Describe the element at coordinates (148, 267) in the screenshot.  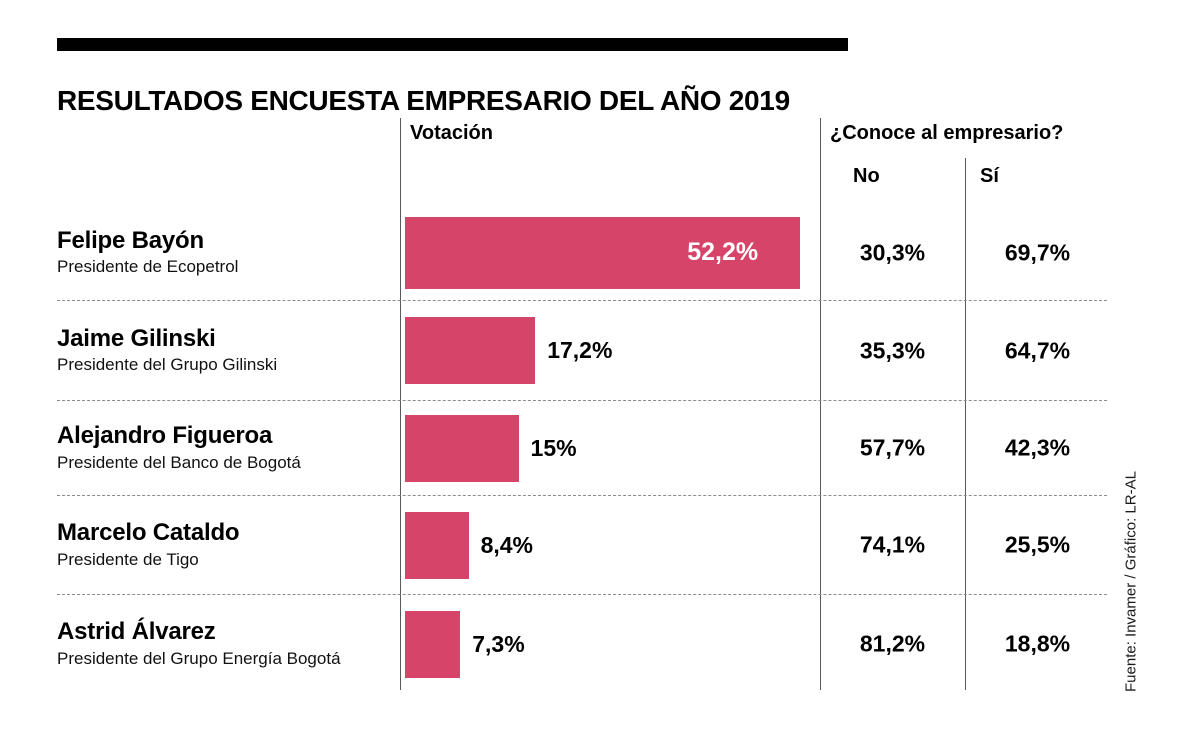
I see `candidate-role: Presidente de Ecopetrol` at that location.